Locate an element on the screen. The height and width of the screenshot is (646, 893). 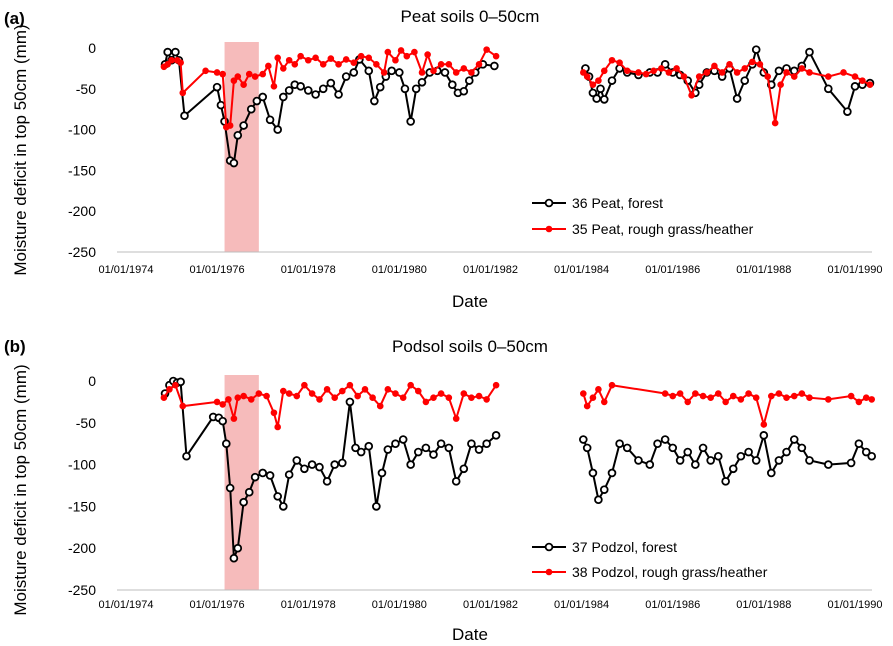
x-axis-label: Date is located at coordinates (470, 301).